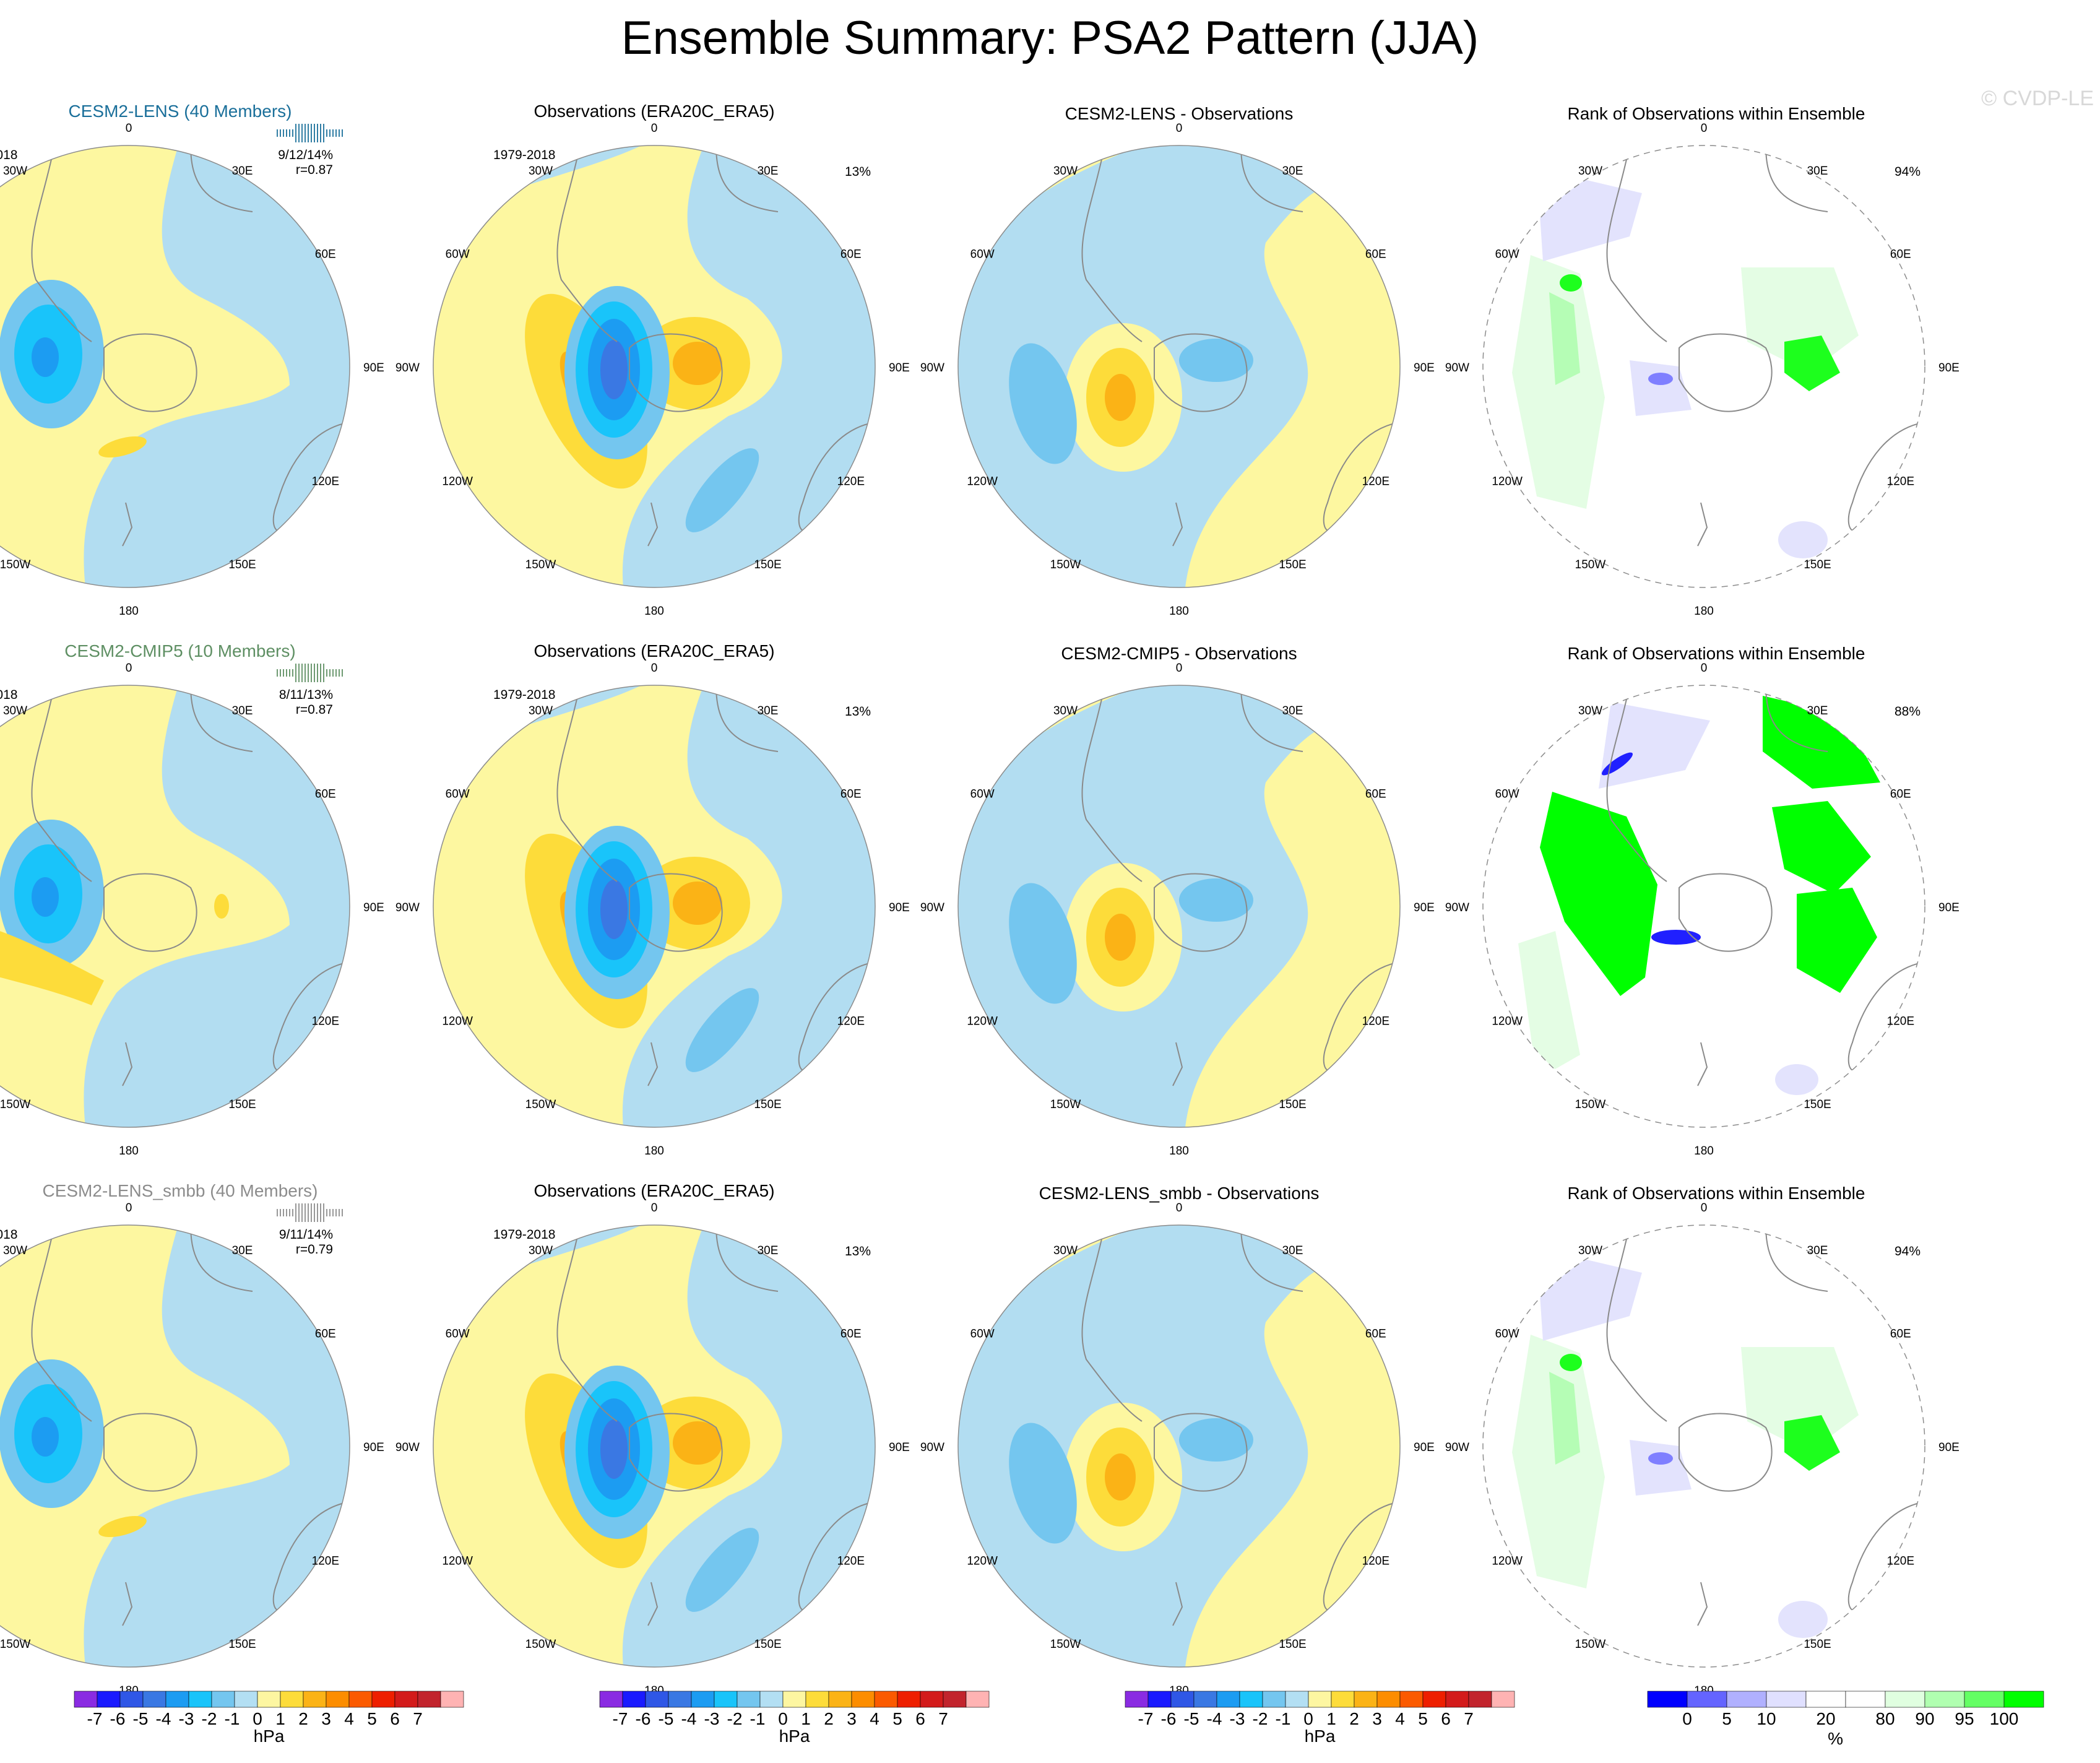  What do you see at coordinates (1320, 1736) in the screenshot?
I see `colorbar-unit: hPa` at bounding box center [1320, 1736].